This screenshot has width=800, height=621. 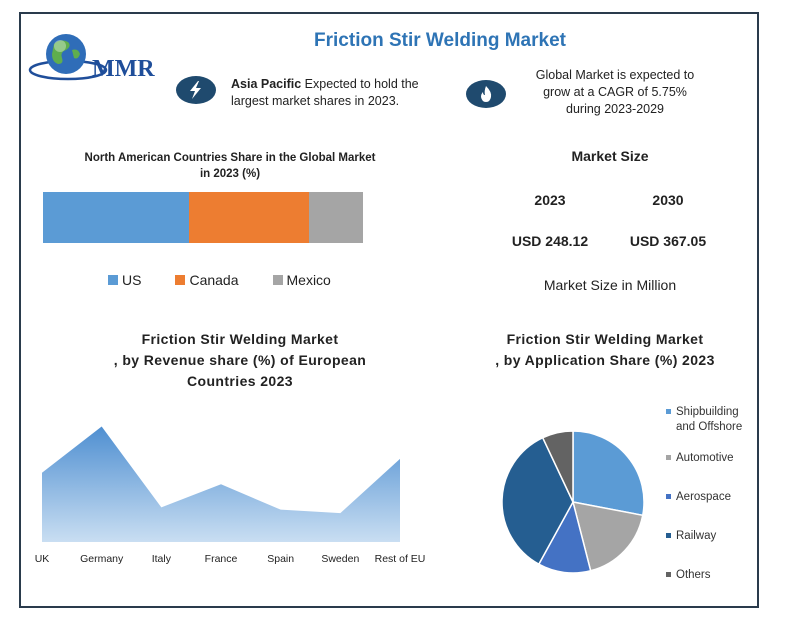 I want to click on pie-legend-item: Aerospace, so click(x=698, y=497).